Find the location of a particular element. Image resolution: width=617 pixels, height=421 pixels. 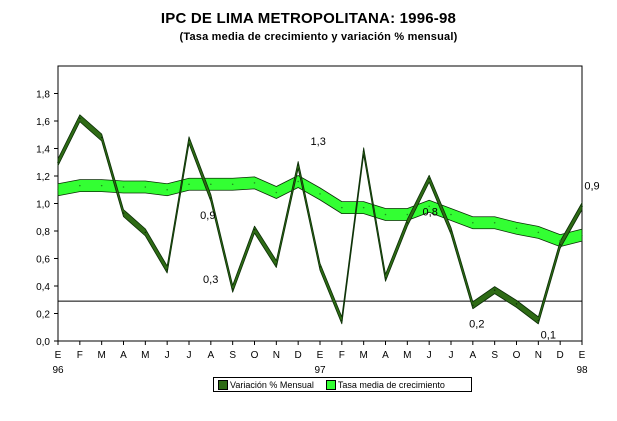

y-tick-label: 1,2 is located at coordinates (43, 177).